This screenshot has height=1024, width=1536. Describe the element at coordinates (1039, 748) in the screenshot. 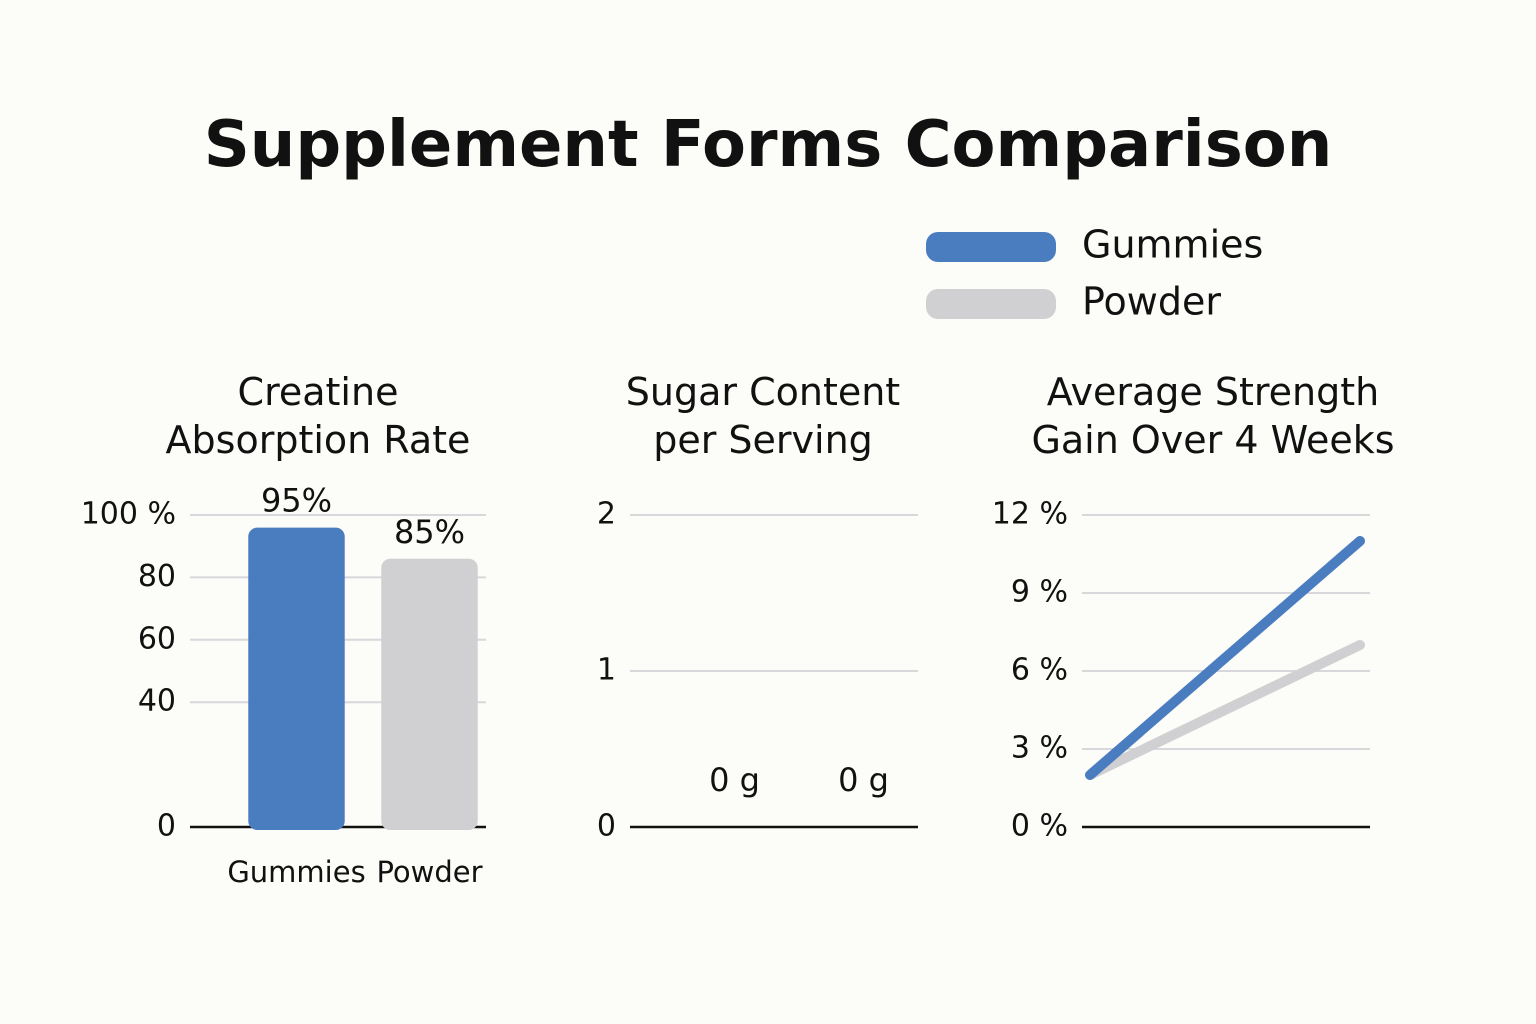

I see `y-tick-label: 3 %` at that location.